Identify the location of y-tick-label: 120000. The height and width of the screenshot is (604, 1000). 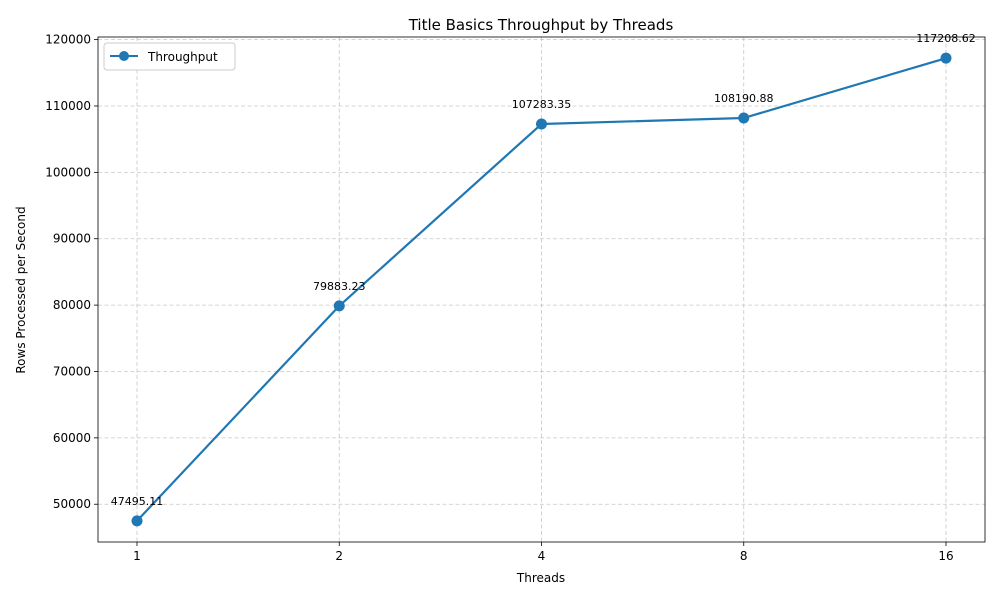
(68, 40).